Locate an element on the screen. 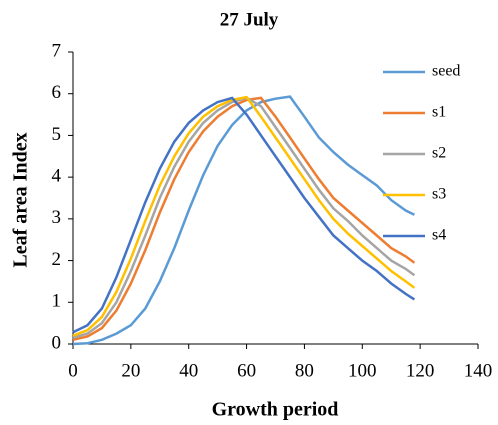 This screenshot has height=425, width=498. y-tick-label: 1 is located at coordinates (57, 301).